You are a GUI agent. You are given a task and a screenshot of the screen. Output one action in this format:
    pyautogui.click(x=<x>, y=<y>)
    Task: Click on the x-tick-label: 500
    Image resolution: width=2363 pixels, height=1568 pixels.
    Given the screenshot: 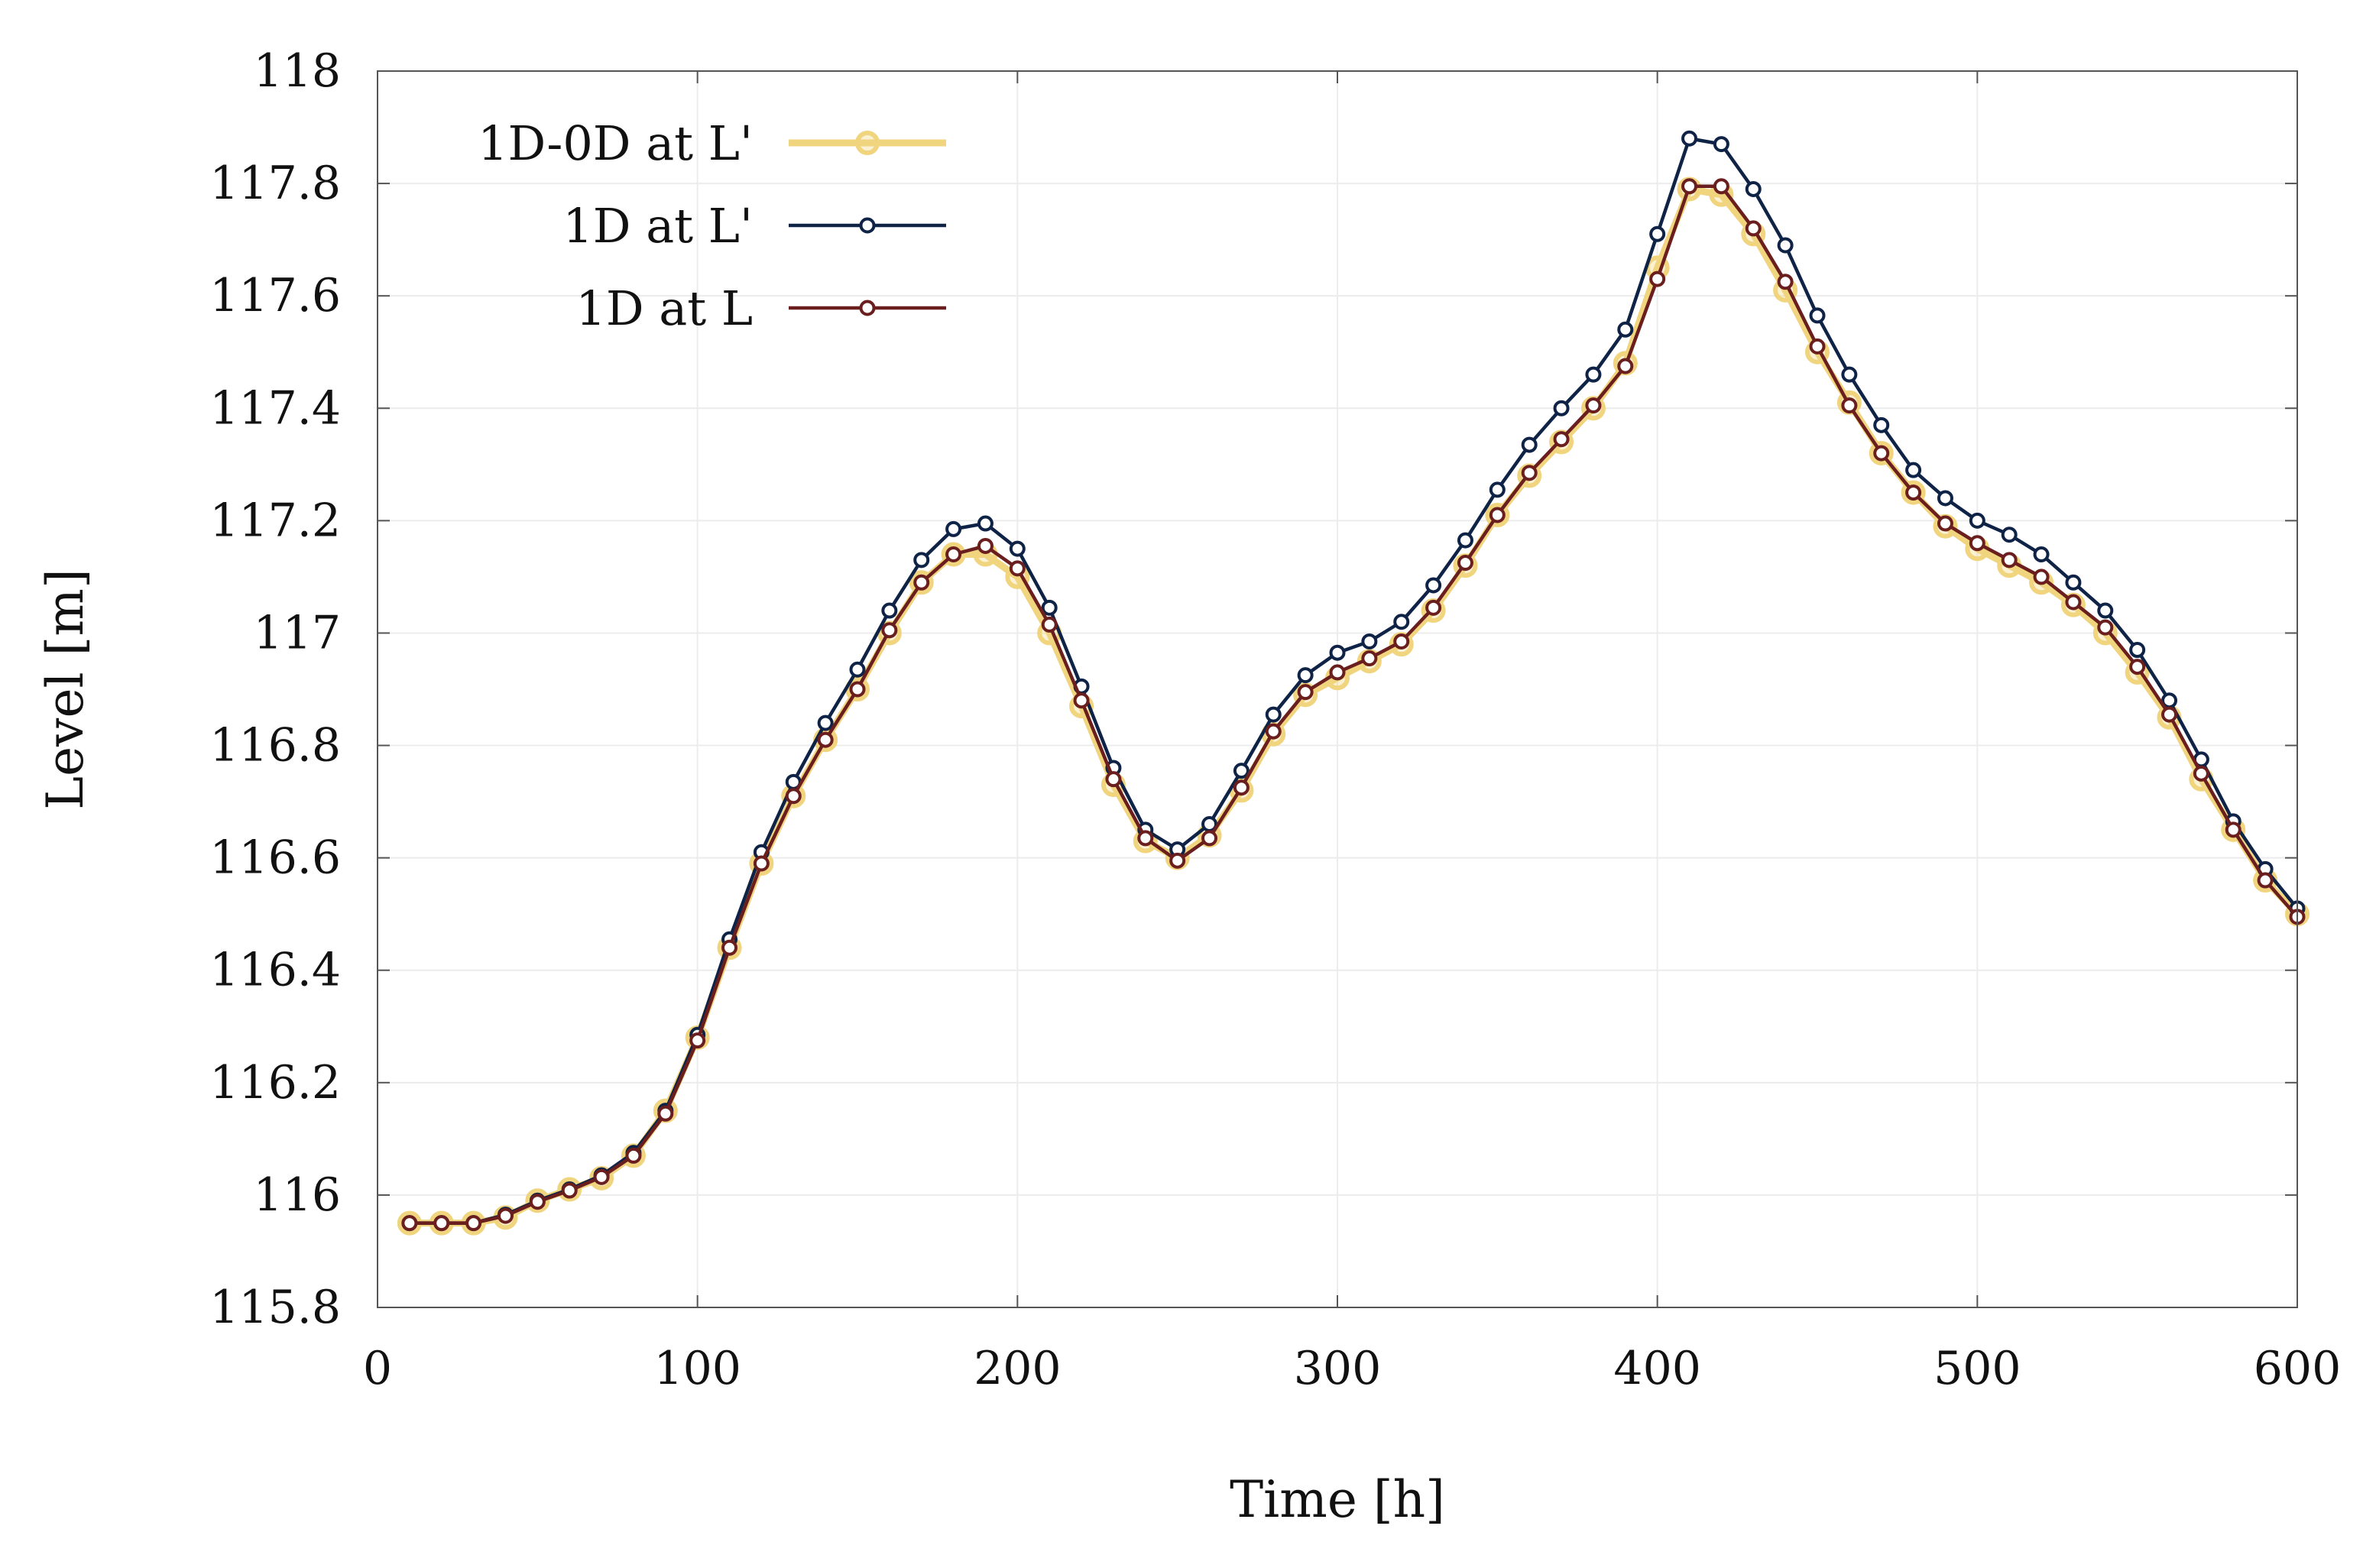 What is the action you would take?
    pyautogui.click(x=1977, y=1368)
    